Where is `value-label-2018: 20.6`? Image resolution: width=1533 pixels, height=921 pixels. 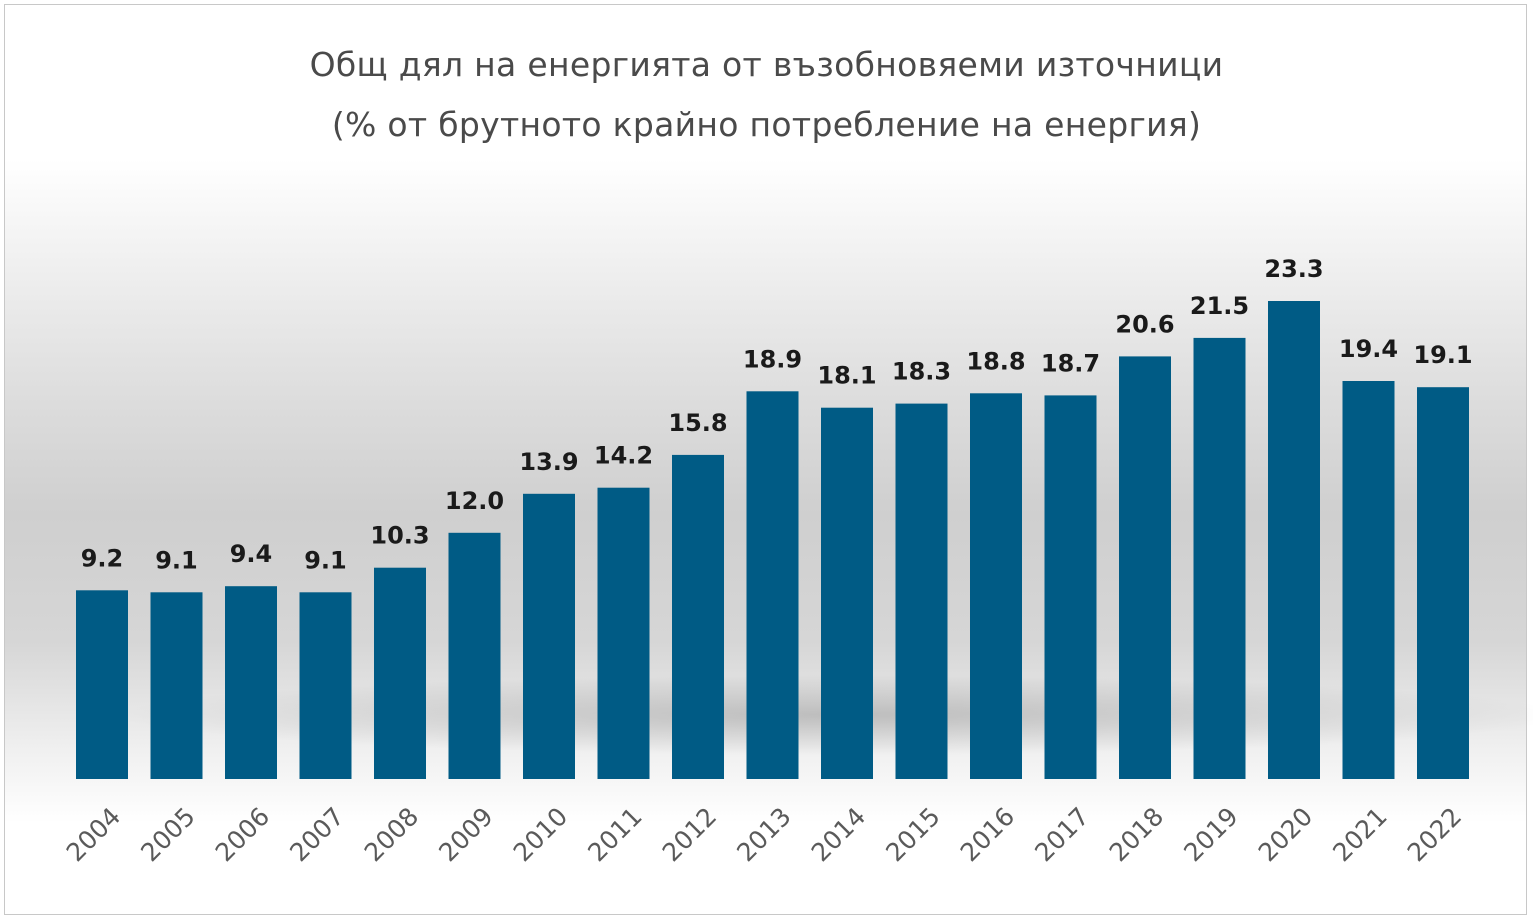 value-label-2018: 20.6 is located at coordinates (1144, 324).